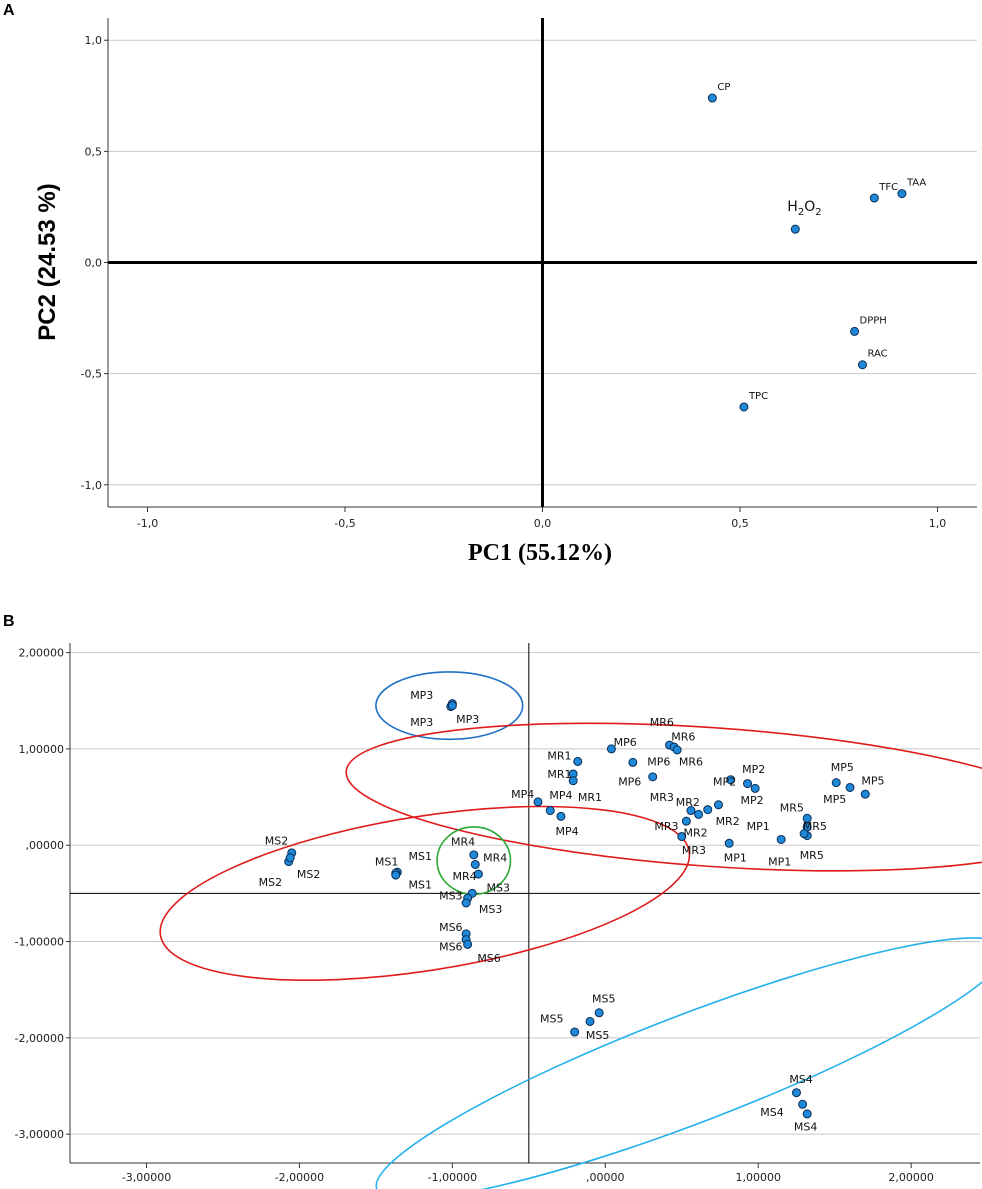  What do you see at coordinates (146, 1177) in the screenshot?
I see `x-tick-label: -3,00000` at bounding box center [146, 1177].